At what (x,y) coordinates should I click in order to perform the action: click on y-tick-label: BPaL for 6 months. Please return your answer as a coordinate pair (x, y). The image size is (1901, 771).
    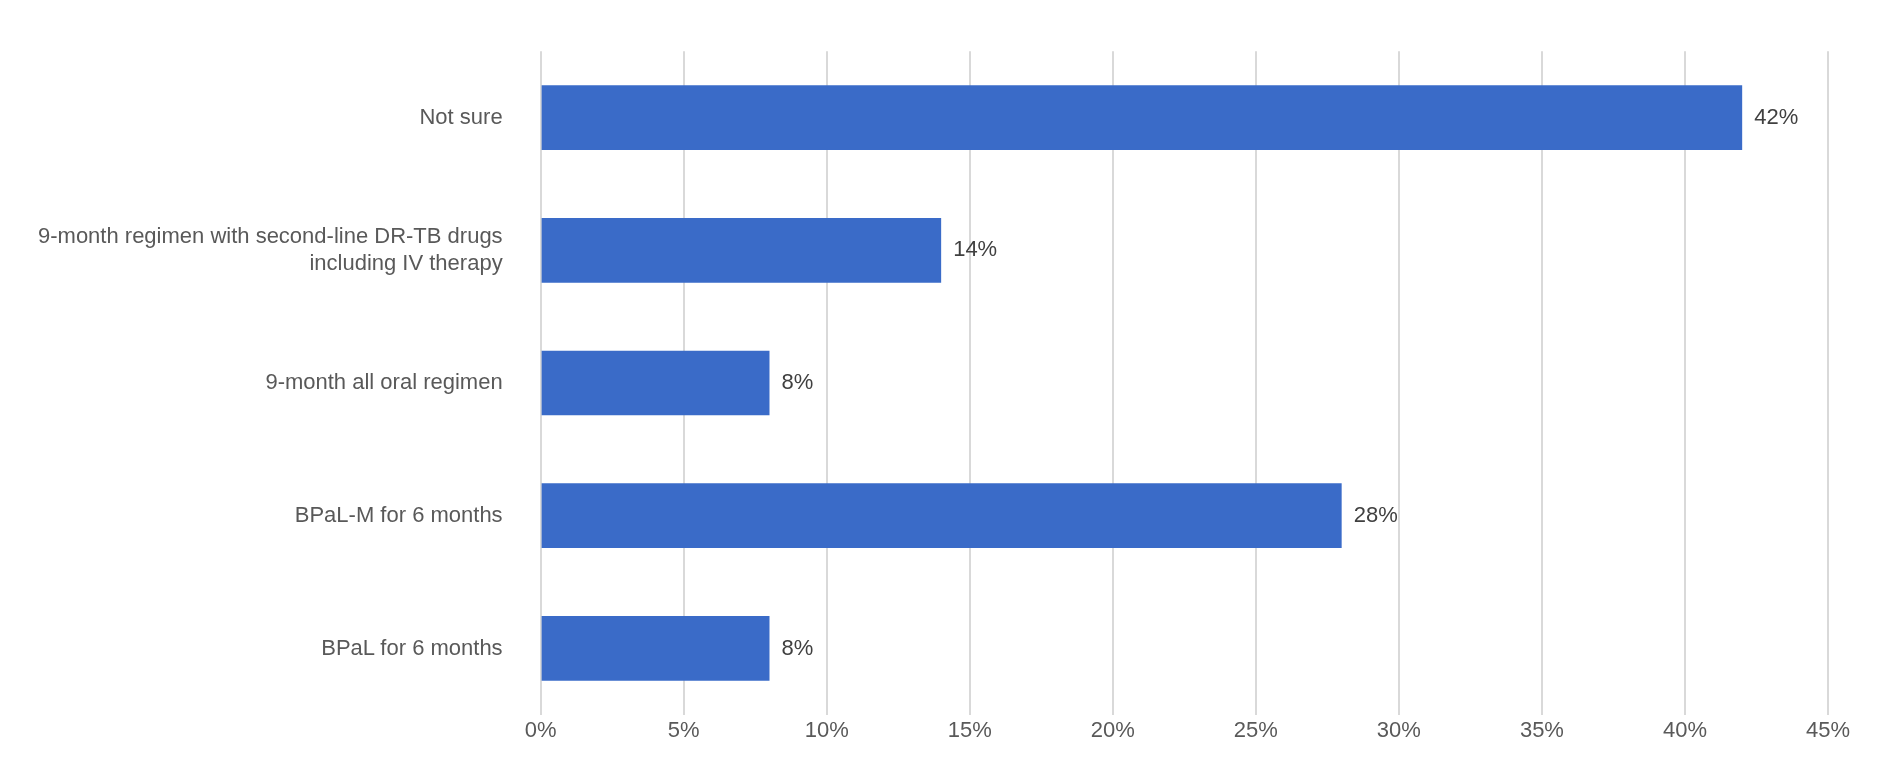
    Looking at the image, I should click on (412, 647).